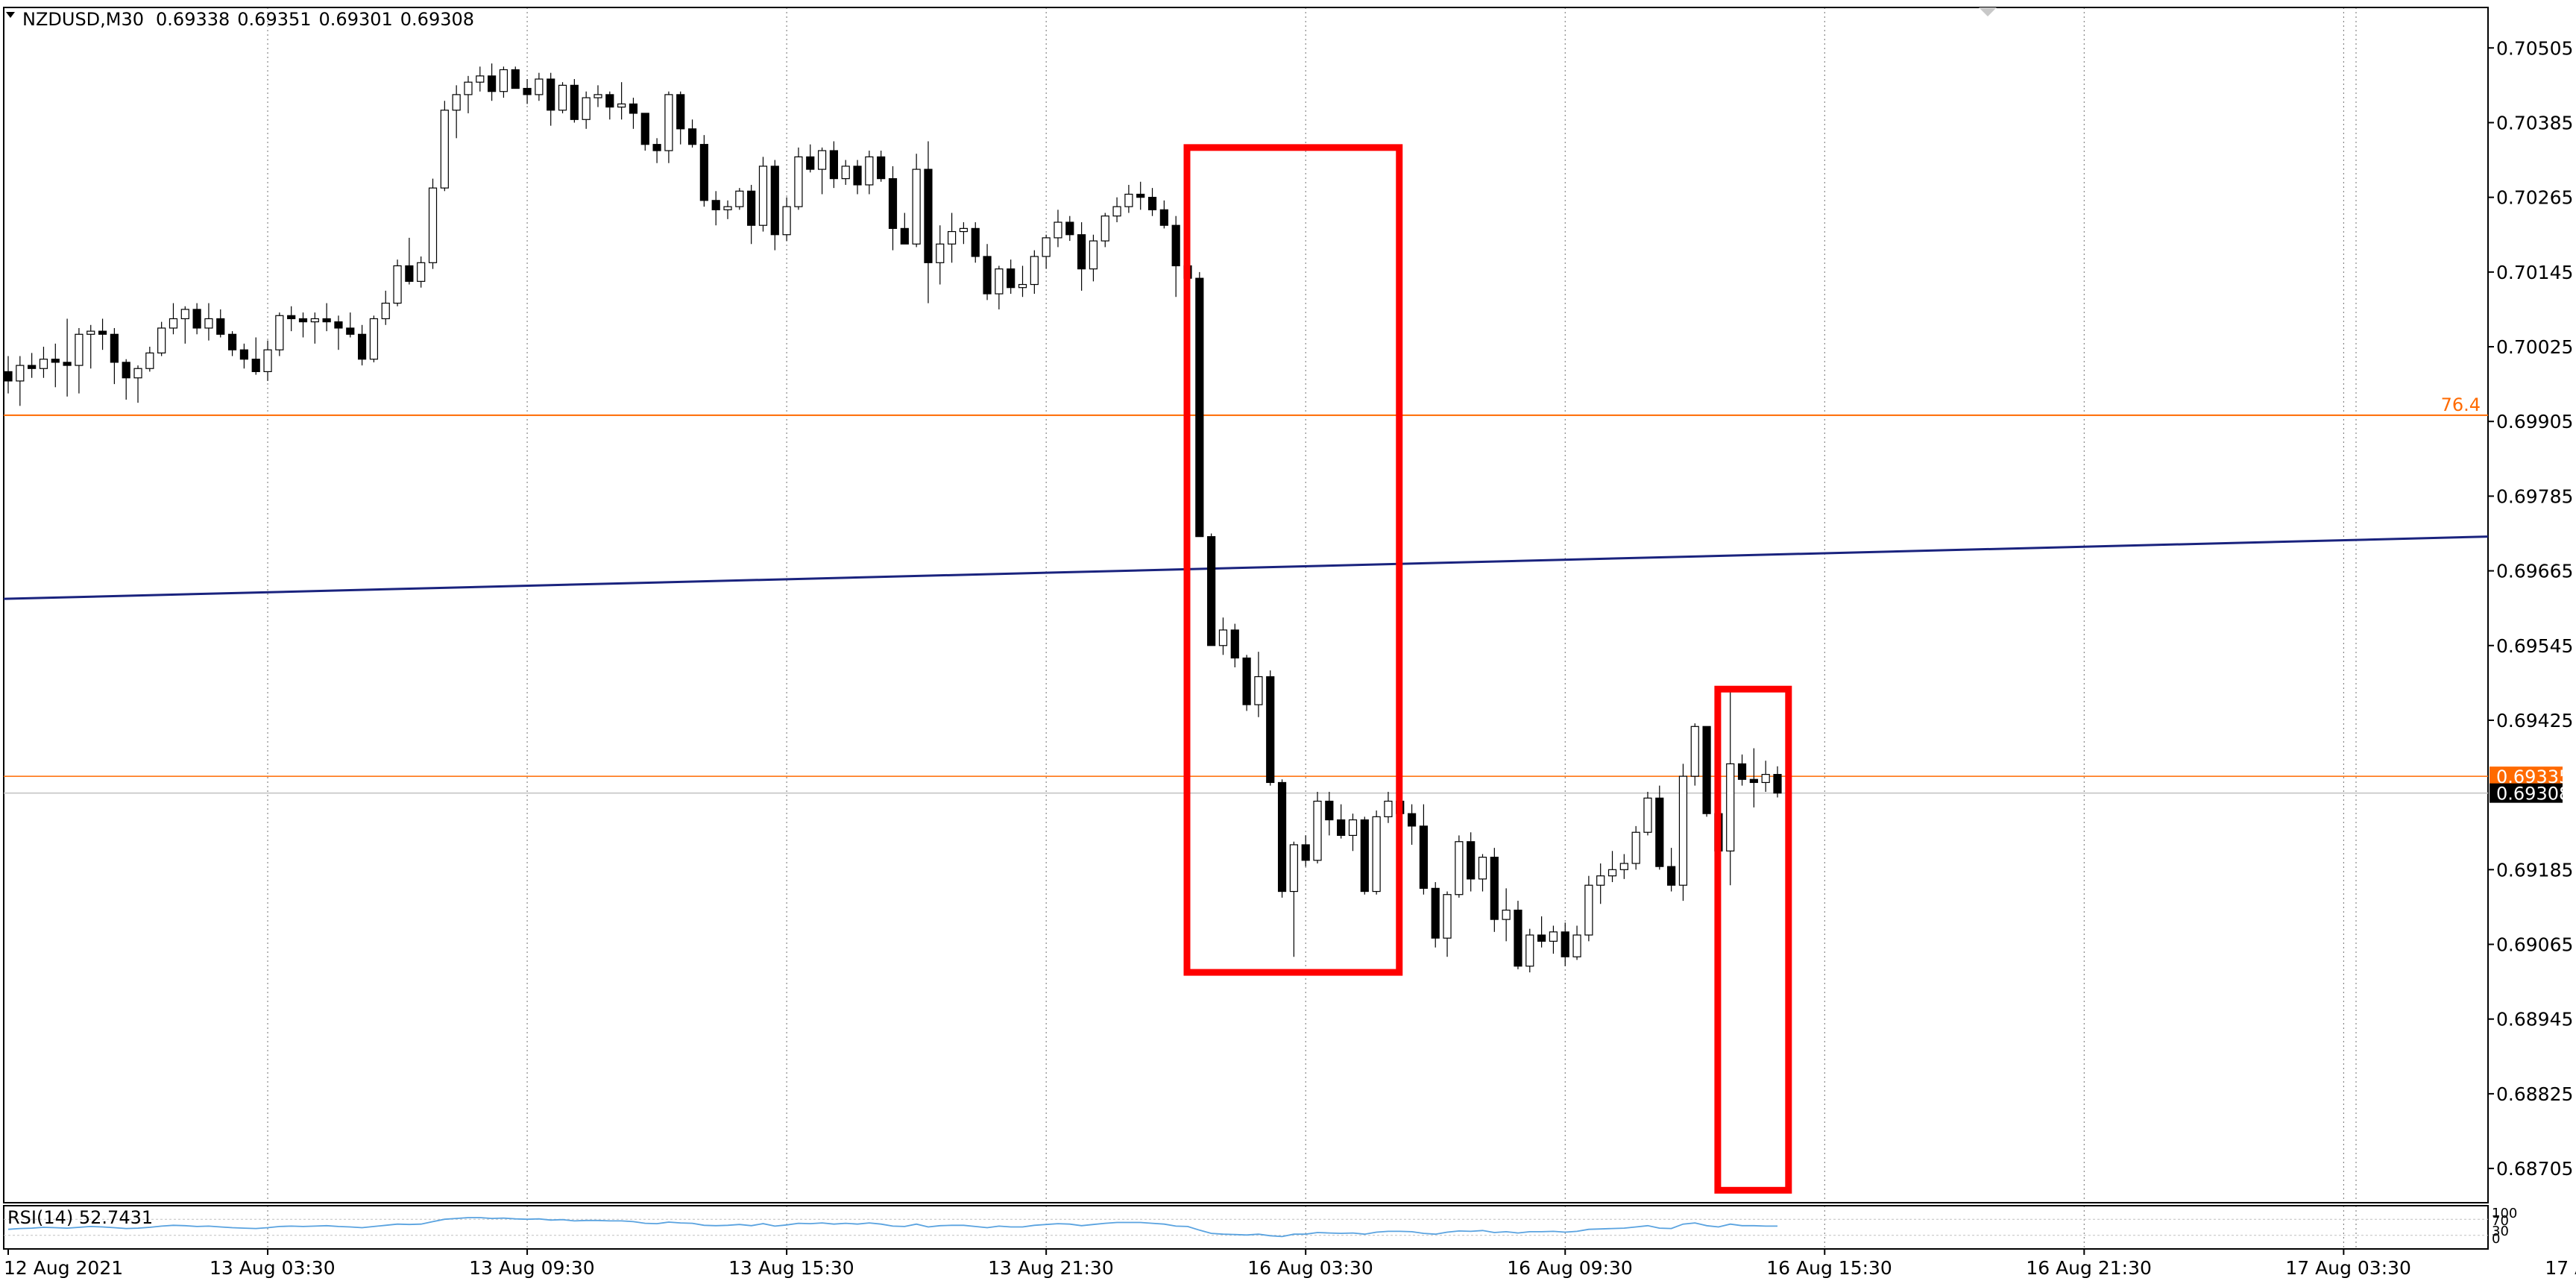 This screenshot has height=1281, width=2576. Describe the element at coordinates (2500, 1231) in the screenshot. I see `rsi-tick-label: 30` at that location.